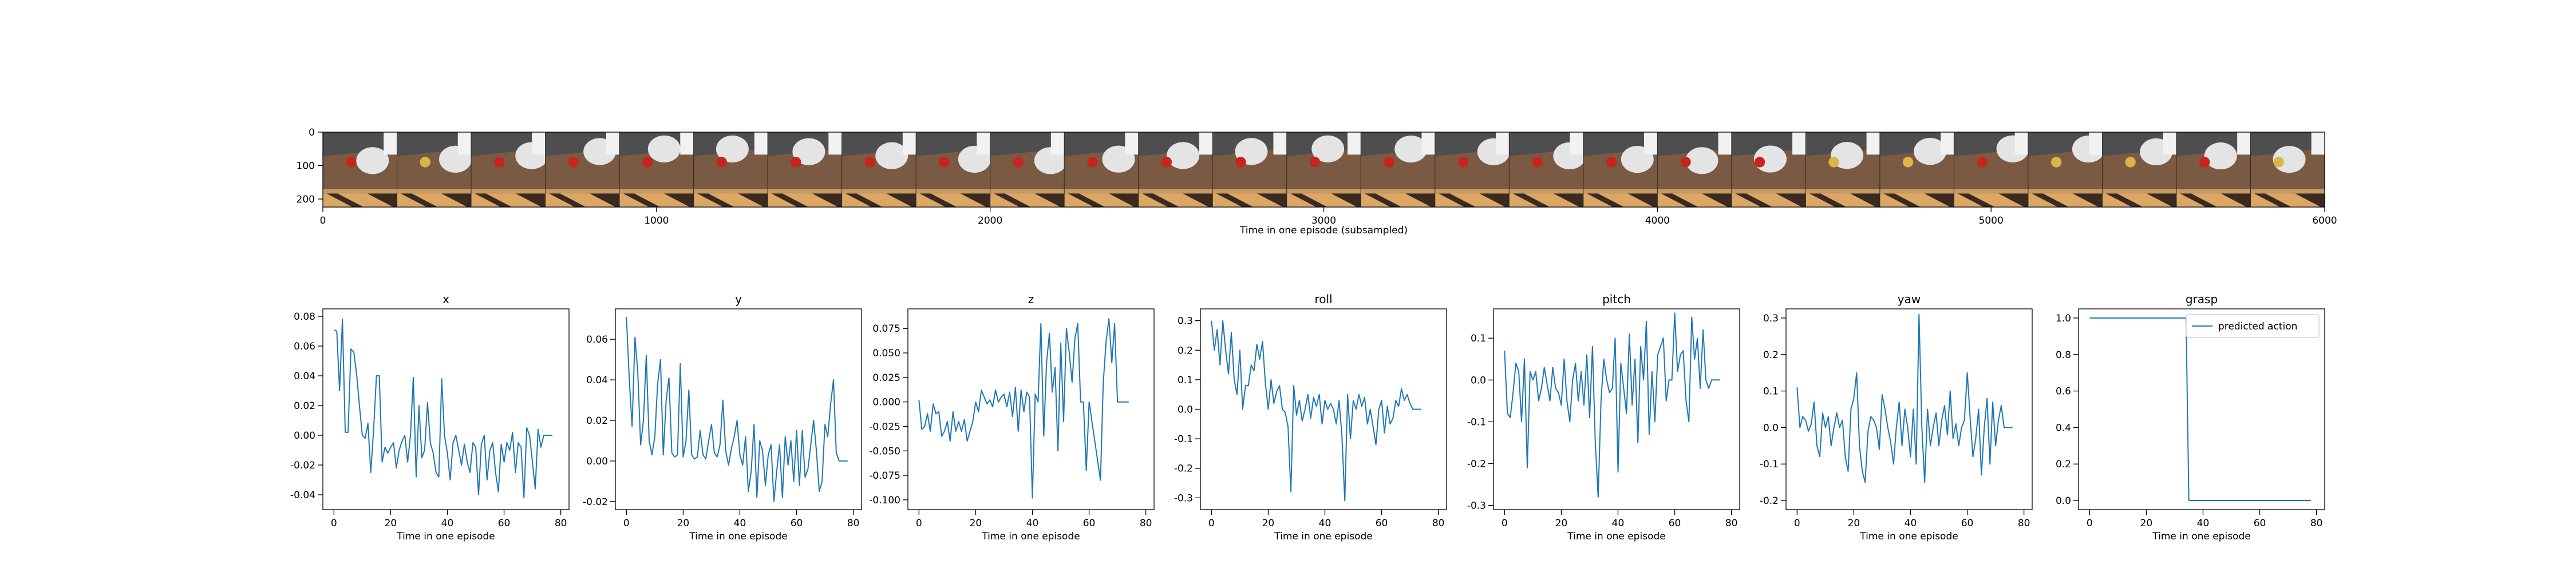  I want to click on plot-title: y, so click(738, 299).